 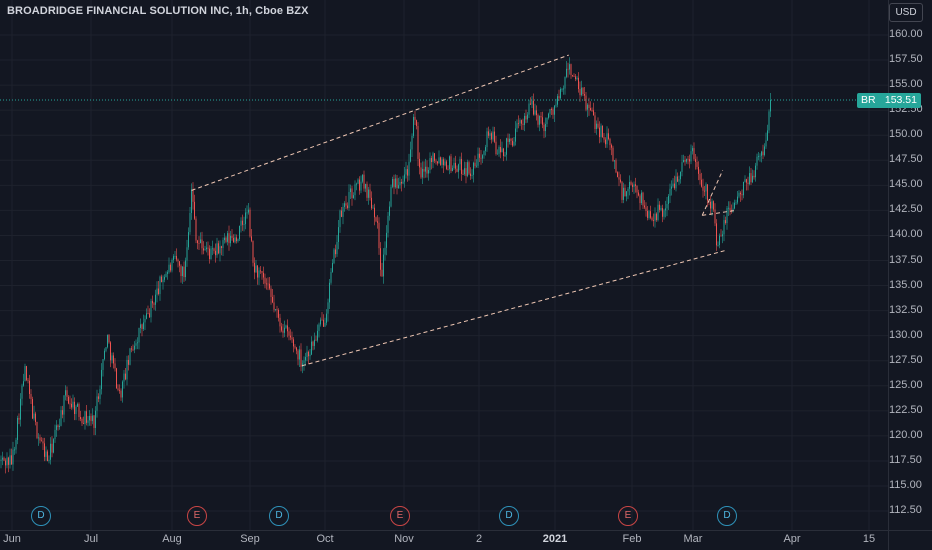 I want to click on y-tick-label: 147.50, so click(x=906, y=159).